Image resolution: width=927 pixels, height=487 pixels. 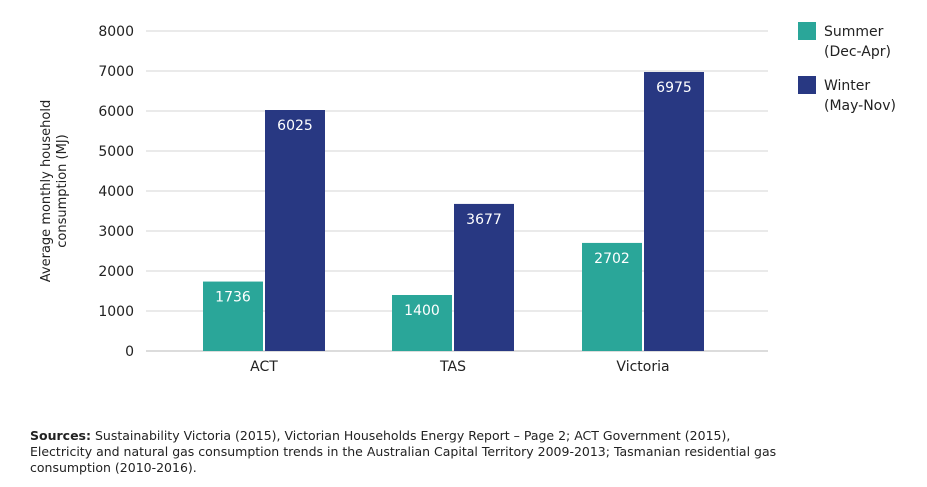 What do you see at coordinates (847, 68) in the screenshot?
I see `legend: Summer (Dec-Apr) Winter (May-Nov)` at bounding box center [847, 68].